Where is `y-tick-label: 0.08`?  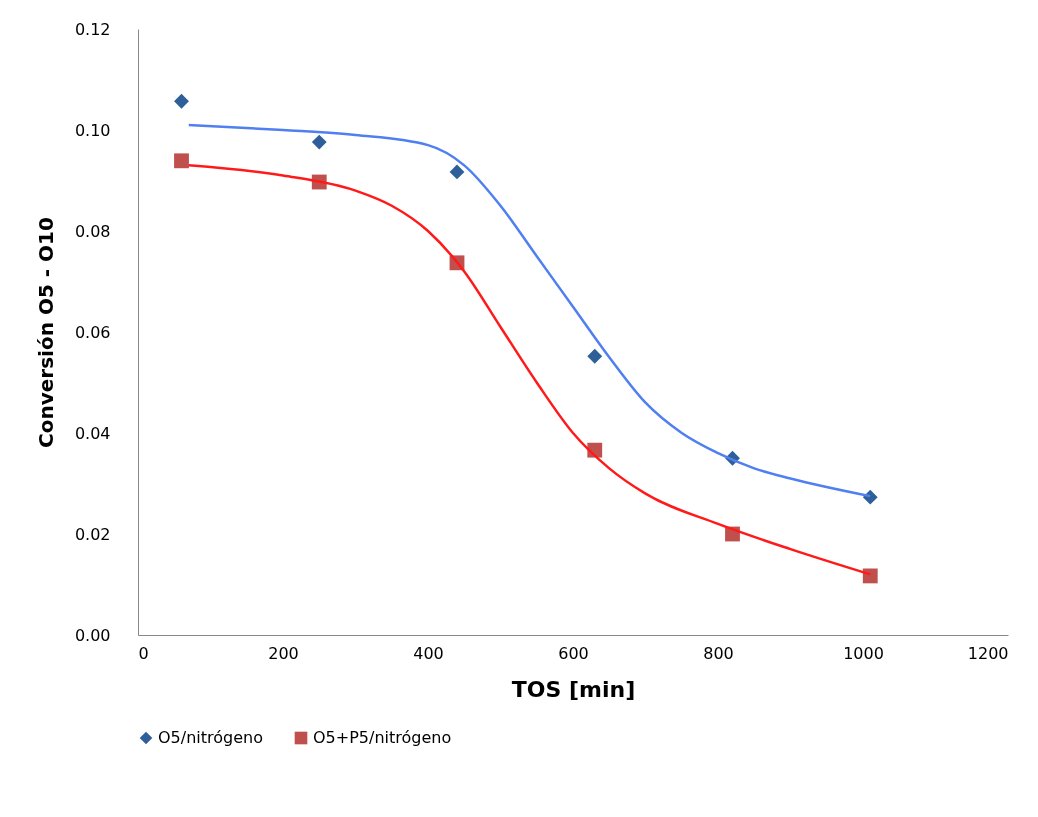
y-tick-label: 0.08 is located at coordinates (92, 231).